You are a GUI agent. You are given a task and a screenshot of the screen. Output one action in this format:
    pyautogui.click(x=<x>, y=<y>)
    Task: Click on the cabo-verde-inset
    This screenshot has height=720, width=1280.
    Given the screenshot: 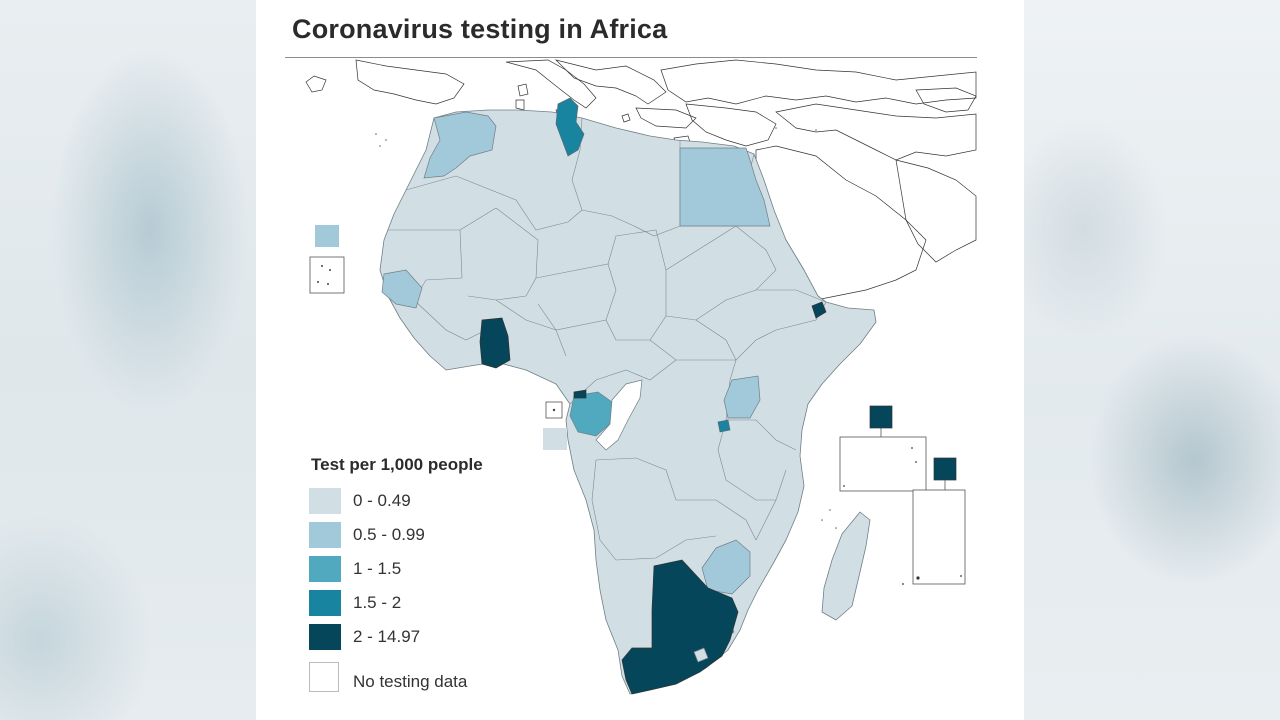 What is the action you would take?
    pyautogui.click(x=327, y=275)
    